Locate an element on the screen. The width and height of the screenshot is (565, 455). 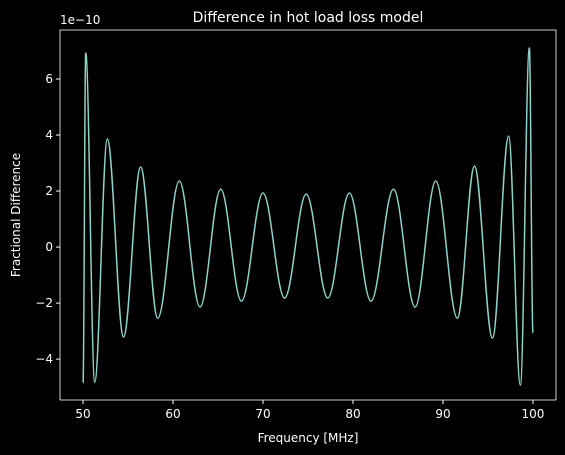
y-tick-label: −4 is located at coordinates (44, 359).